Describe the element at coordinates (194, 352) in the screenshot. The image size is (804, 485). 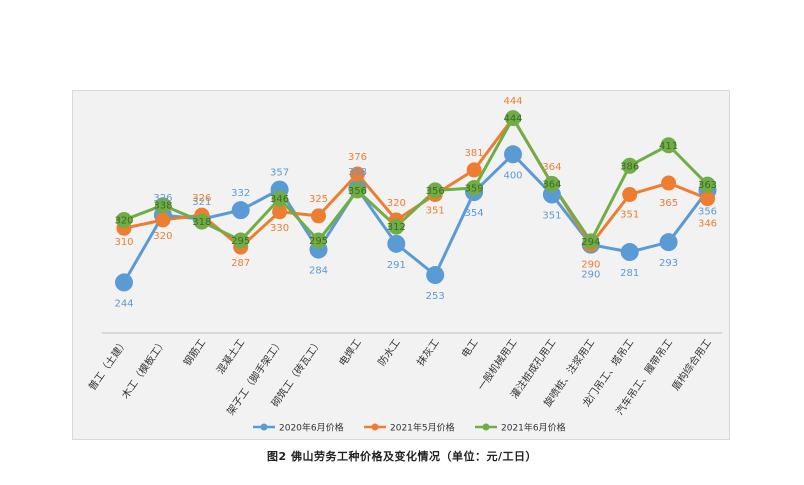
I see `category-label: 钢筋工` at that location.